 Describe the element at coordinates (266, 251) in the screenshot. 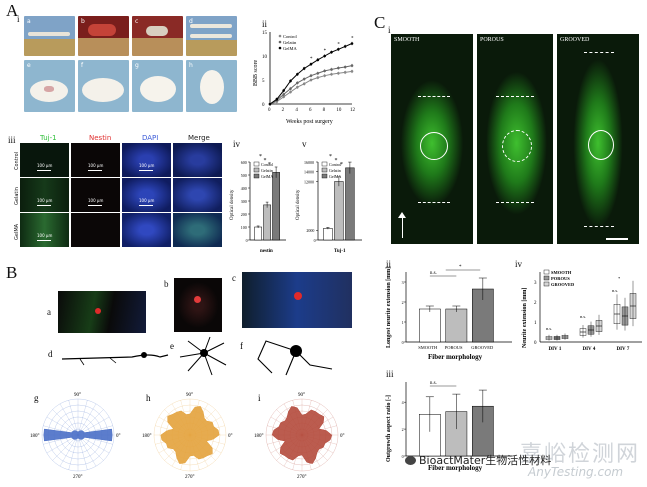

I see `svg-text: nestin` at that location.